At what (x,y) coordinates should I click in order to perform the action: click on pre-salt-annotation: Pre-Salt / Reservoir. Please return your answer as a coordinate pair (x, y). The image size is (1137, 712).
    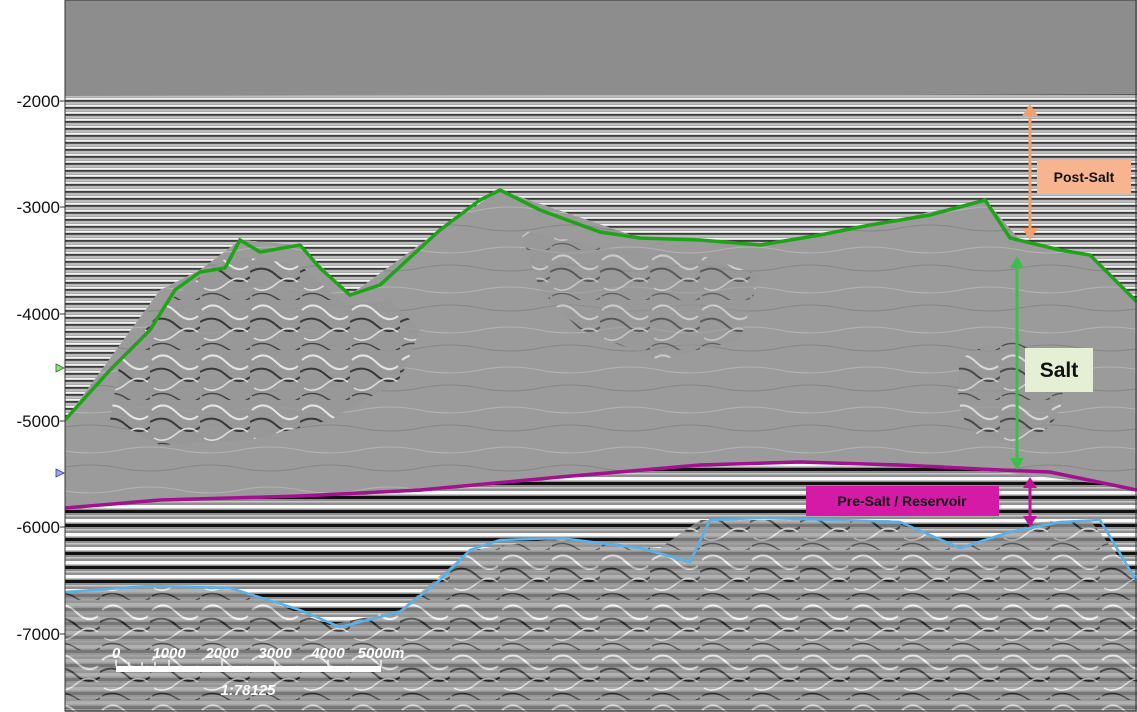
    Looking at the image, I should click on (921, 502).